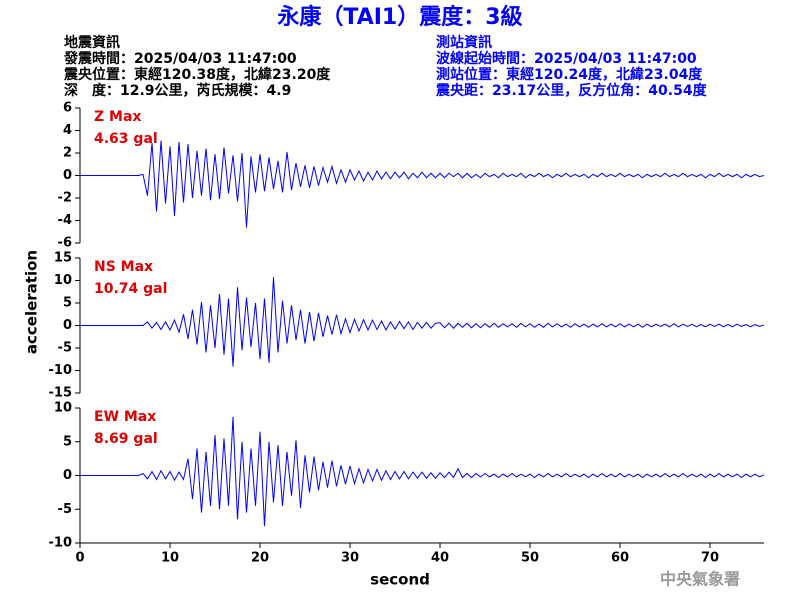 This screenshot has width=800, height=600. I want to click on y-tick-label: -2, so click(65, 198).